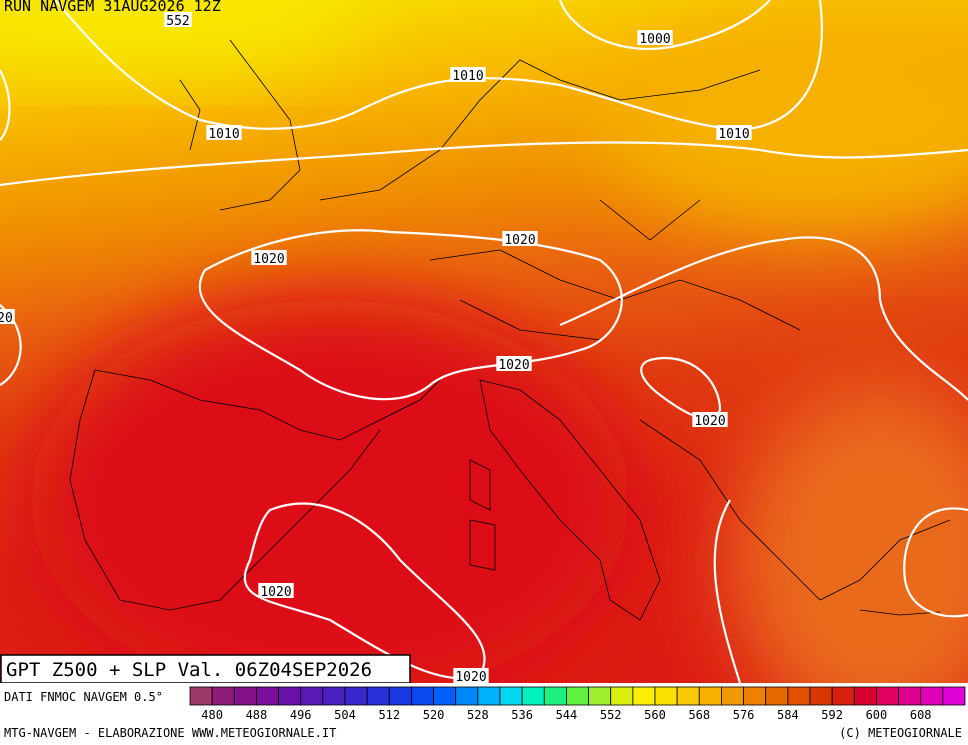  What do you see at coordinates (345, 715) in the screenshot?
I see `colorbar-tick-label: 504` at bounding box center [345, 715].